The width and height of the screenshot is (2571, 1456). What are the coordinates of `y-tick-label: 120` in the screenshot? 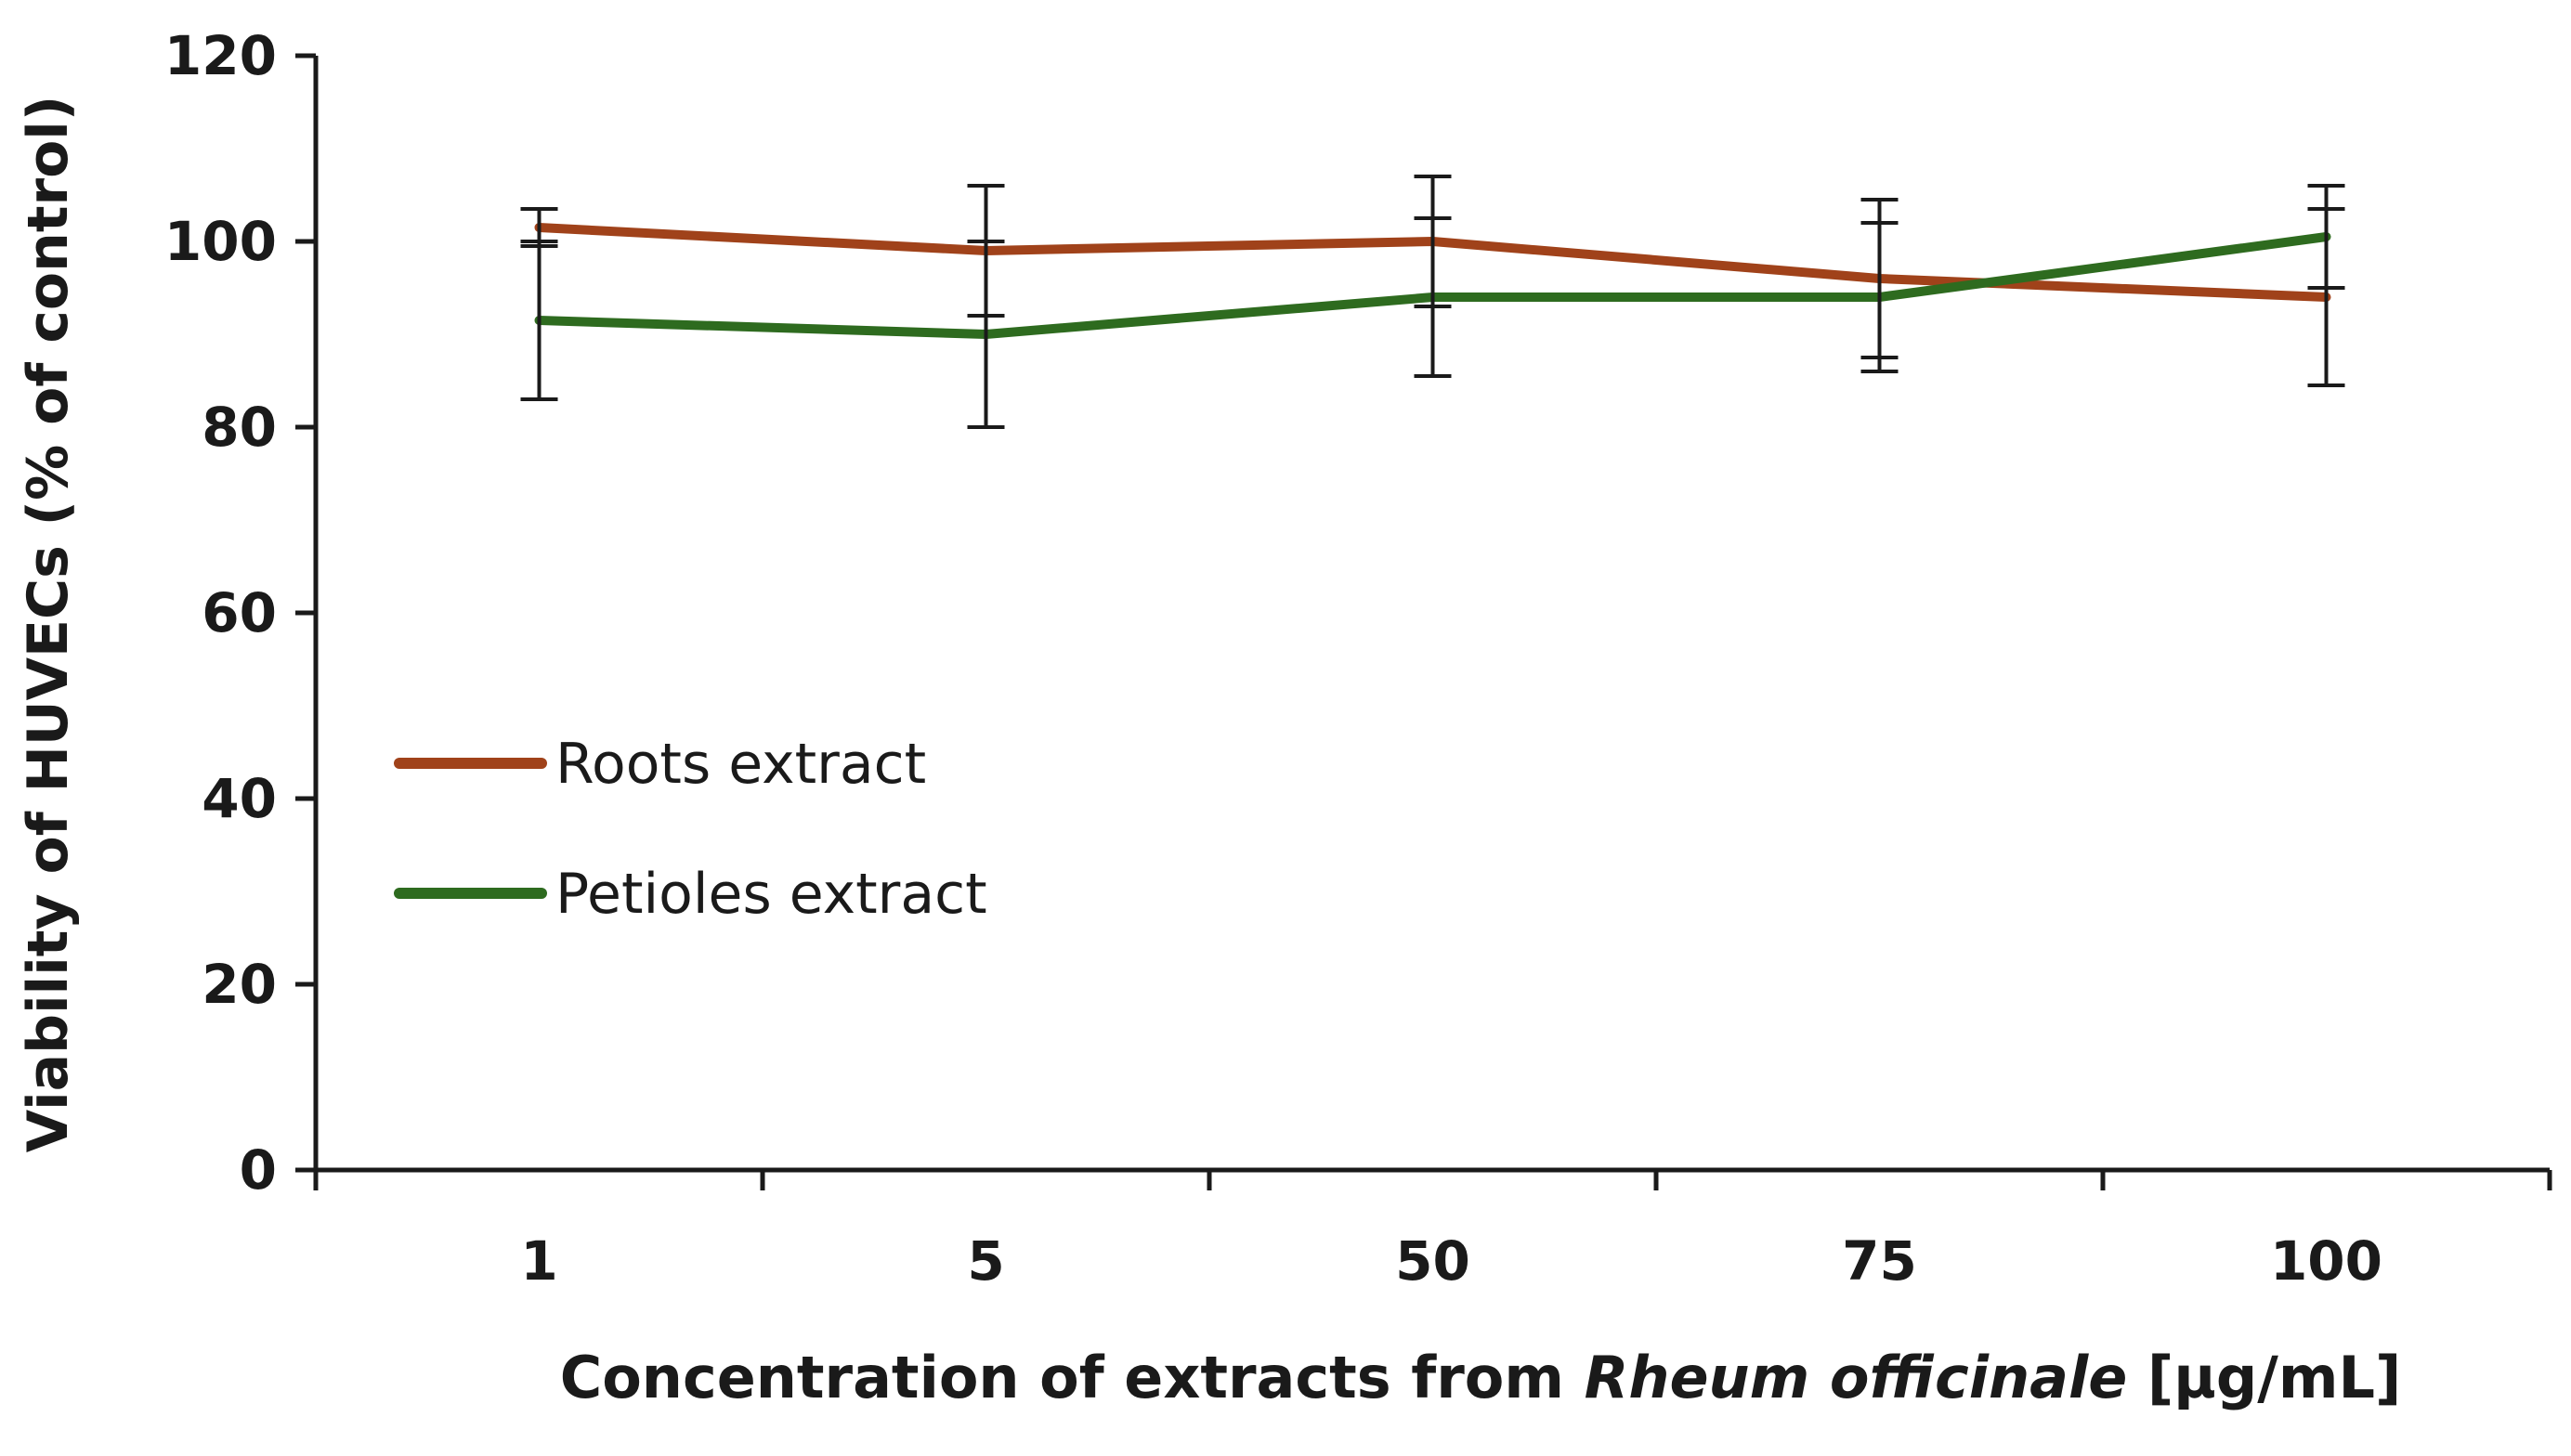 It's located at (221, 55).